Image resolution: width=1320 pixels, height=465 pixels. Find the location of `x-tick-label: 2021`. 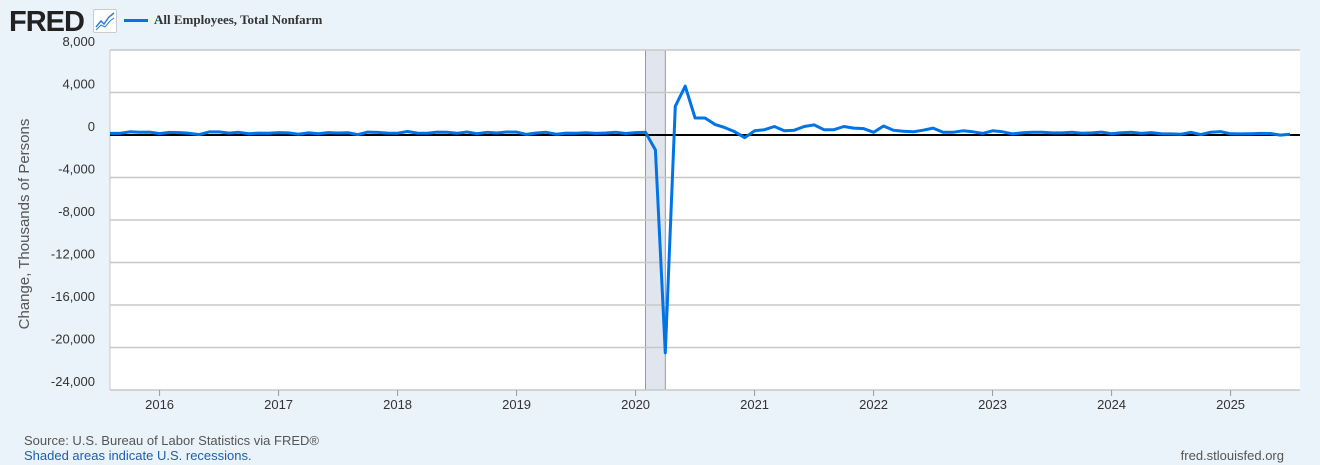

x-tick-label: 2021 is located at coordinates (754, 404).